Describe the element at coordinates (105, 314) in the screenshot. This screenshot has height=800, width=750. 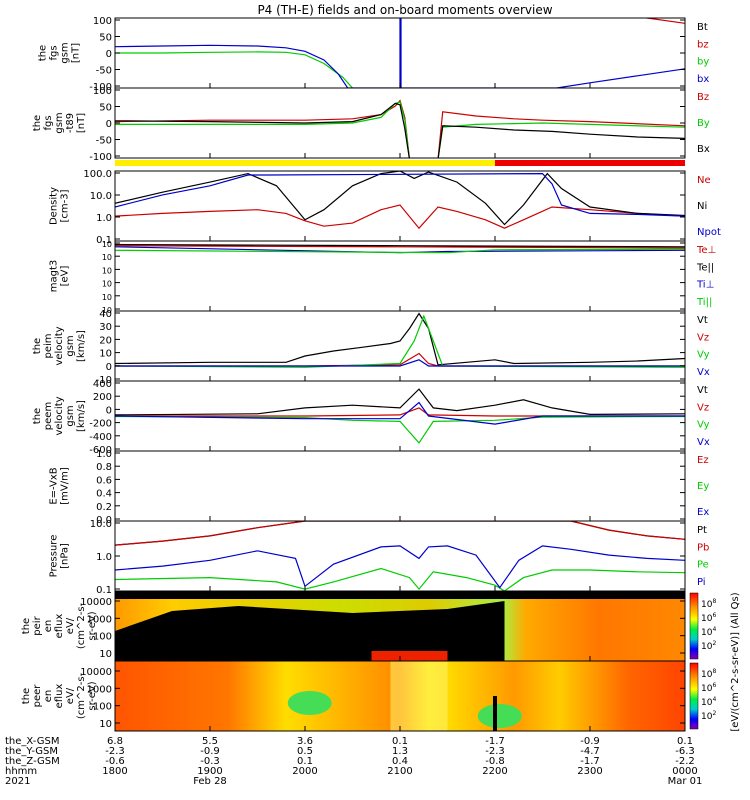
I see `y-tick-label: 40` at that location.